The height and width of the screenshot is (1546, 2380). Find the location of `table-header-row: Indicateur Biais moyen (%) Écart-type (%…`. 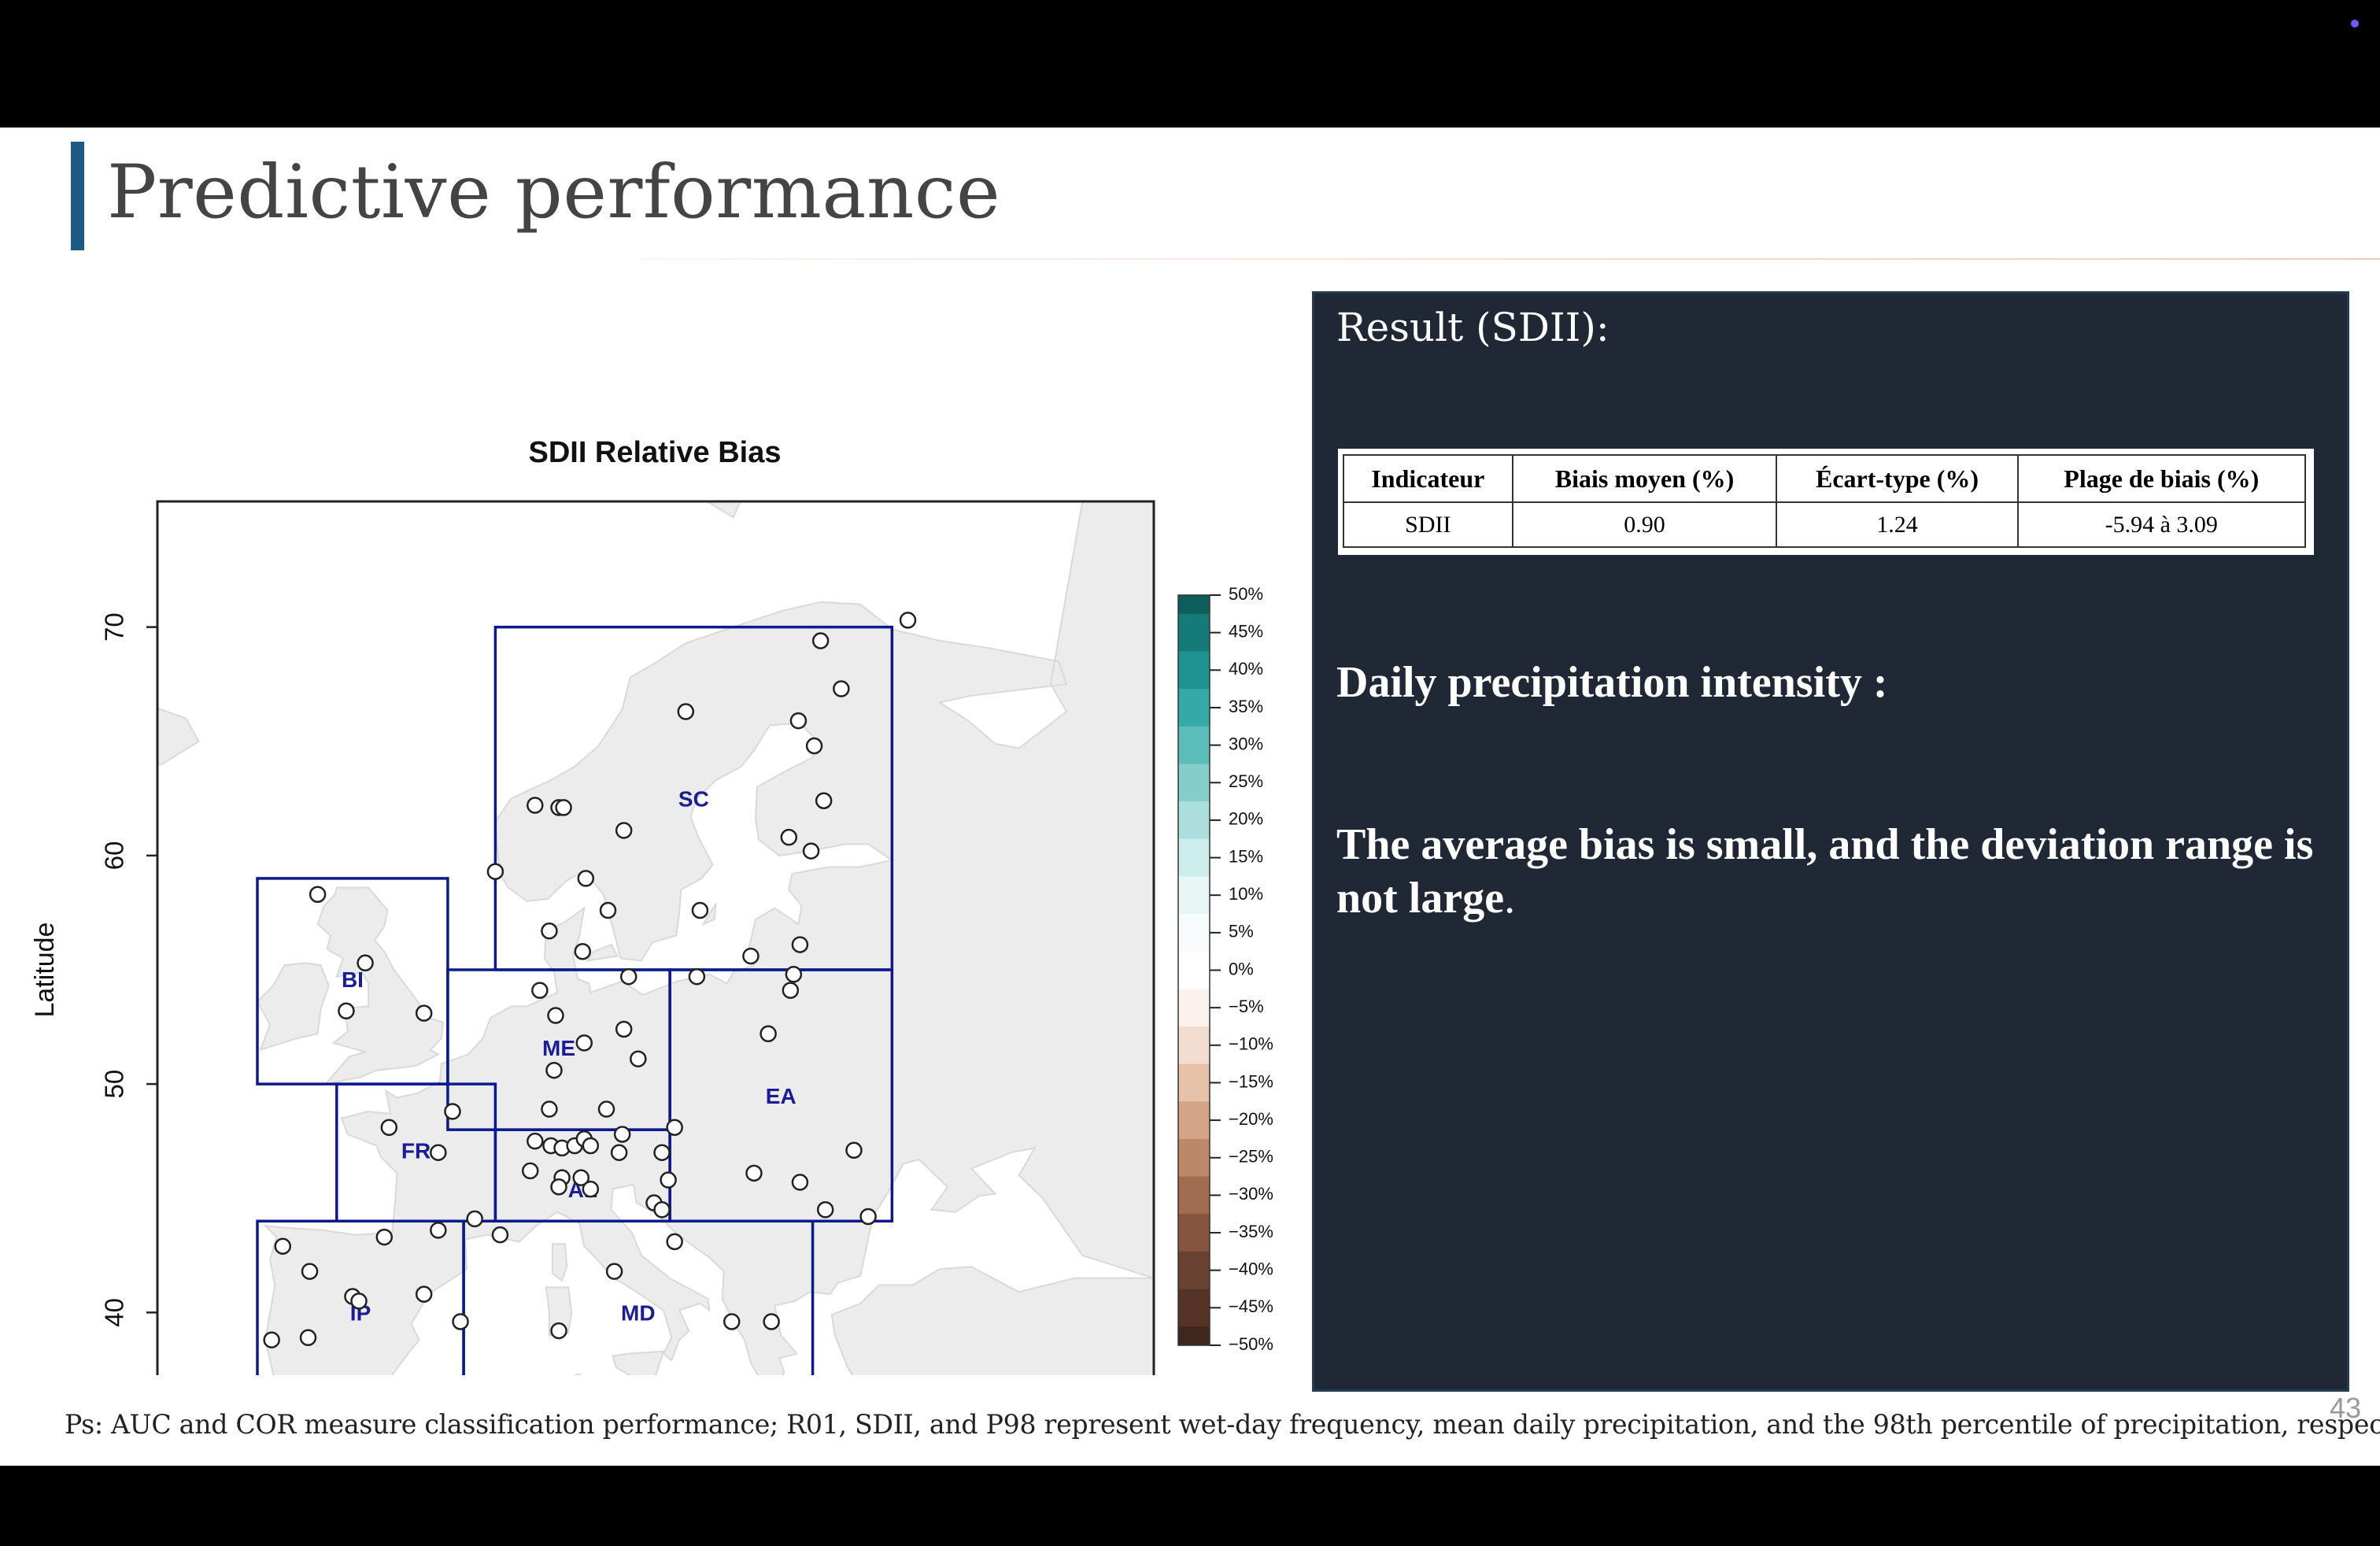

table-header-row: Indicateur Biais moyen (%) Écart-type (%… is located at coordinates (1825, 478).